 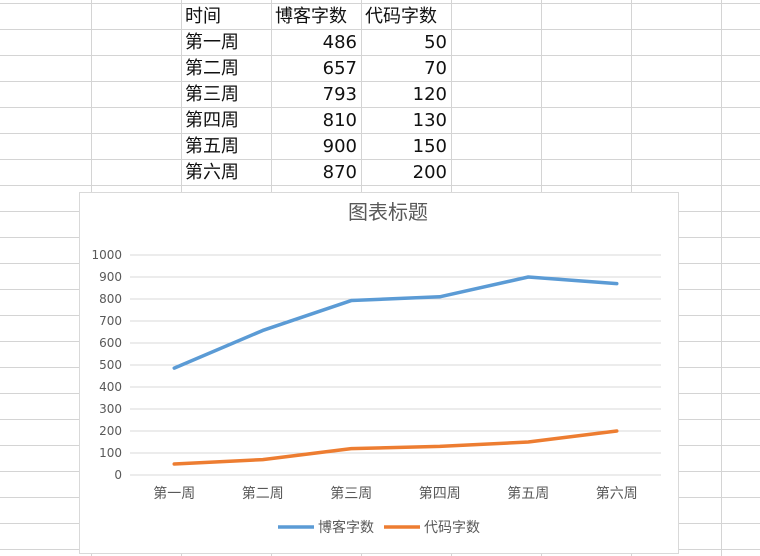 I want to click on y-tick-label: 200, so click(x=110, y=431).